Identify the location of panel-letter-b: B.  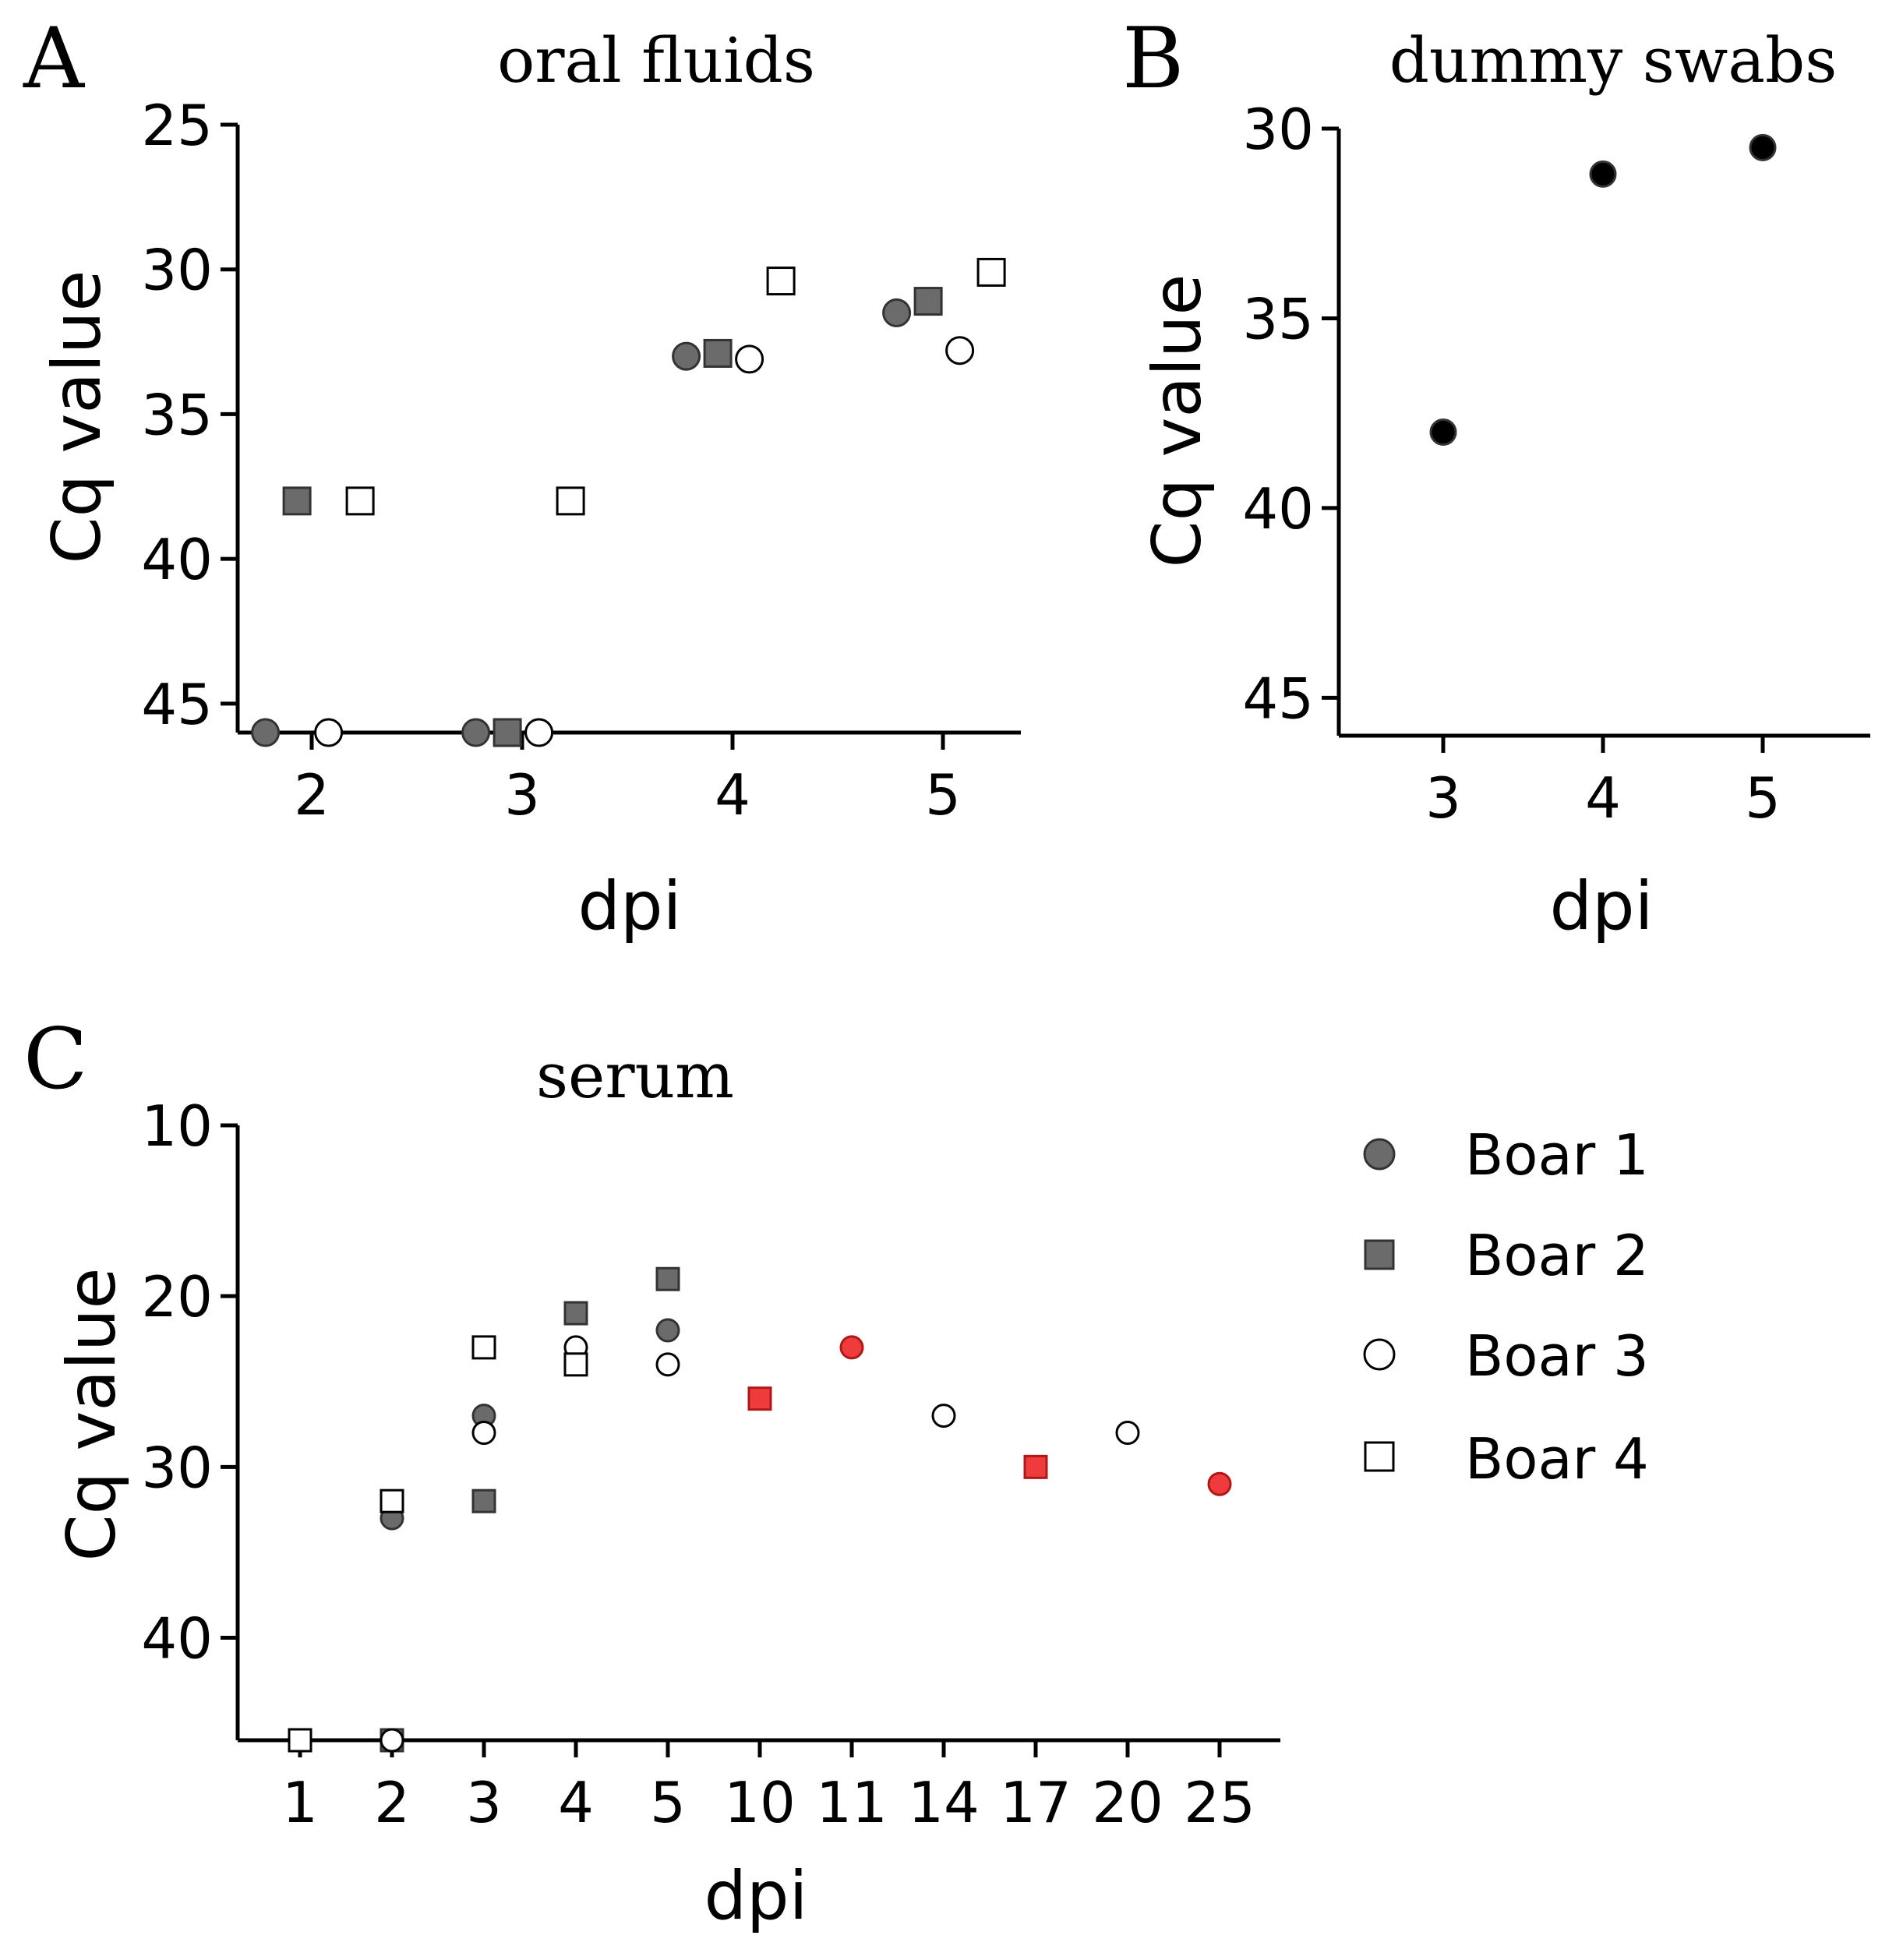
(1153, 59).